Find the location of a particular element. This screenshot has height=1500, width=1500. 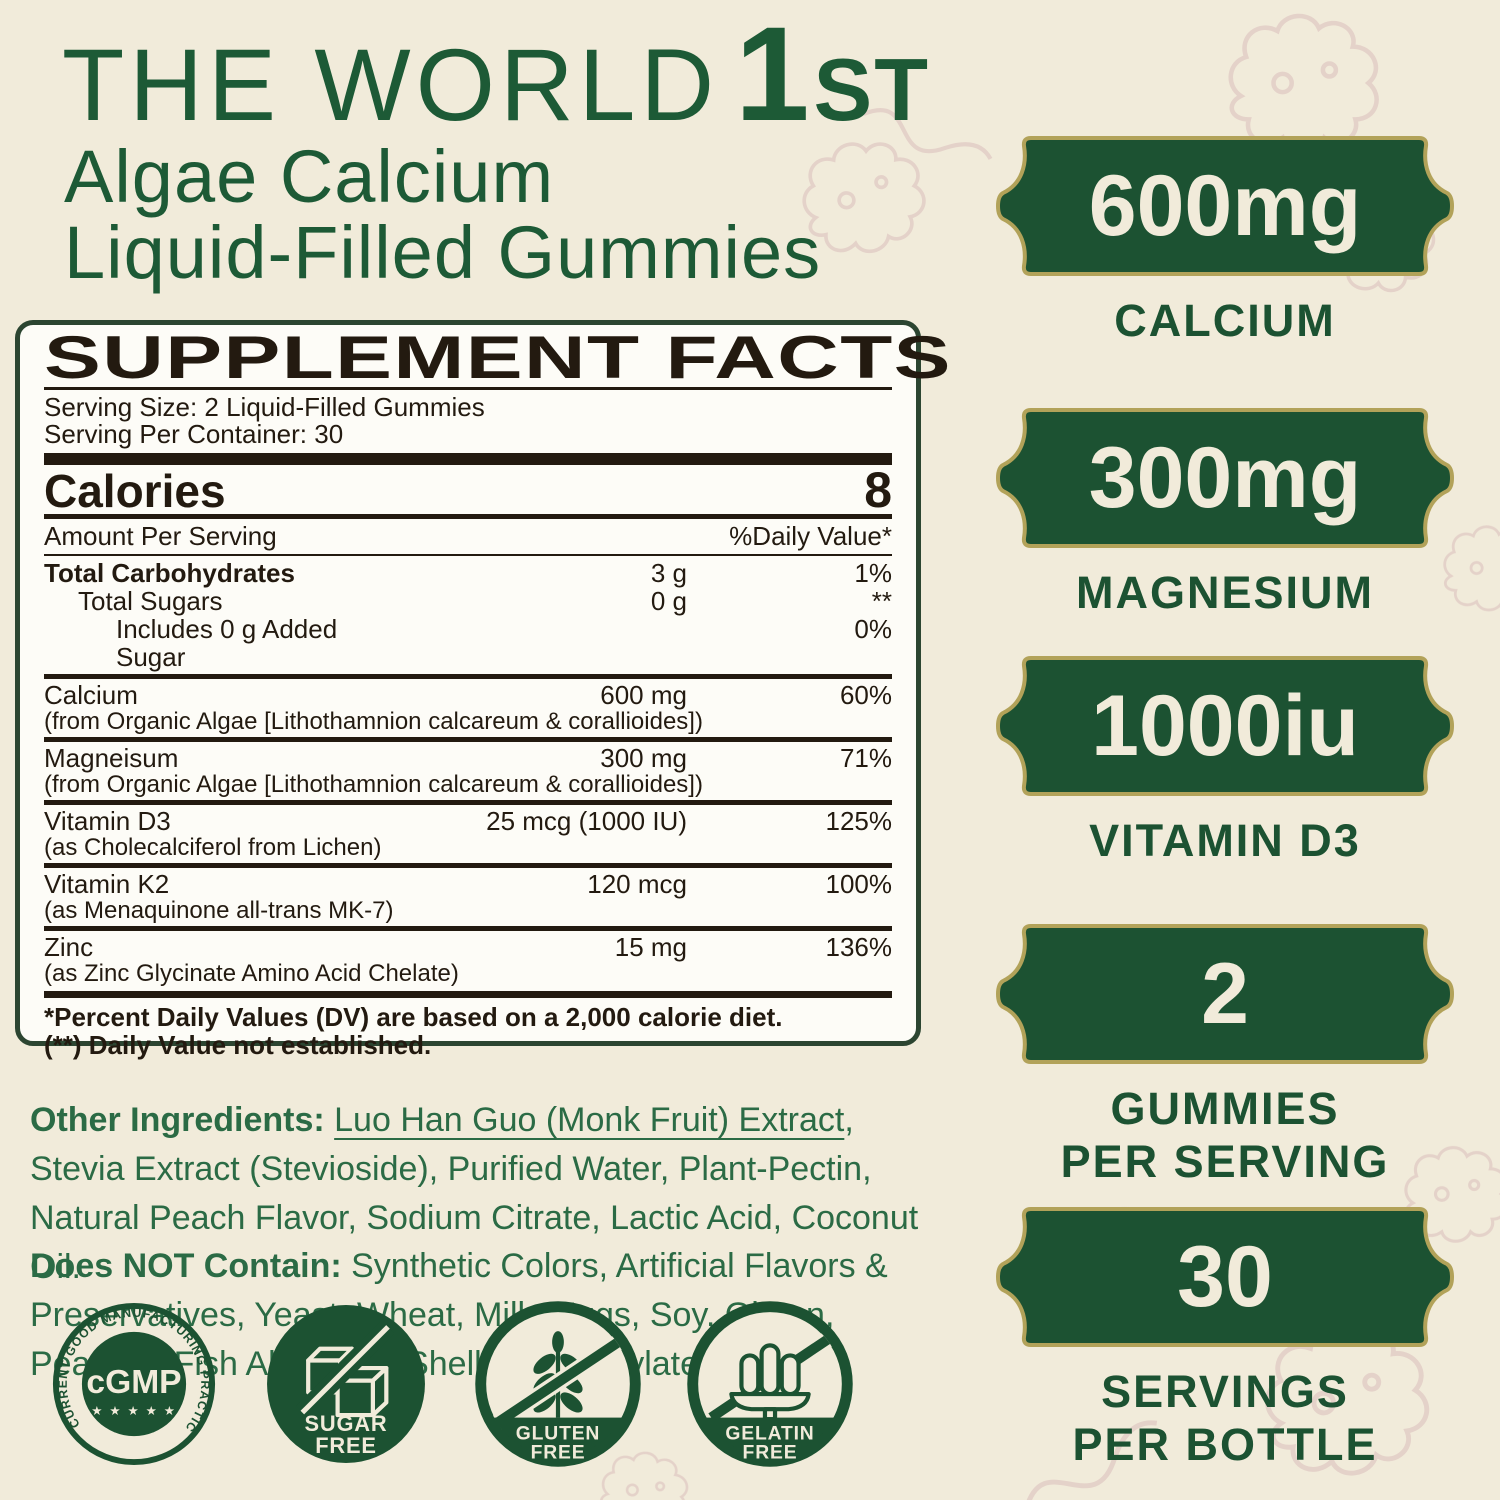

highlight-value: 300mg is located at coordinates (1225, 478).